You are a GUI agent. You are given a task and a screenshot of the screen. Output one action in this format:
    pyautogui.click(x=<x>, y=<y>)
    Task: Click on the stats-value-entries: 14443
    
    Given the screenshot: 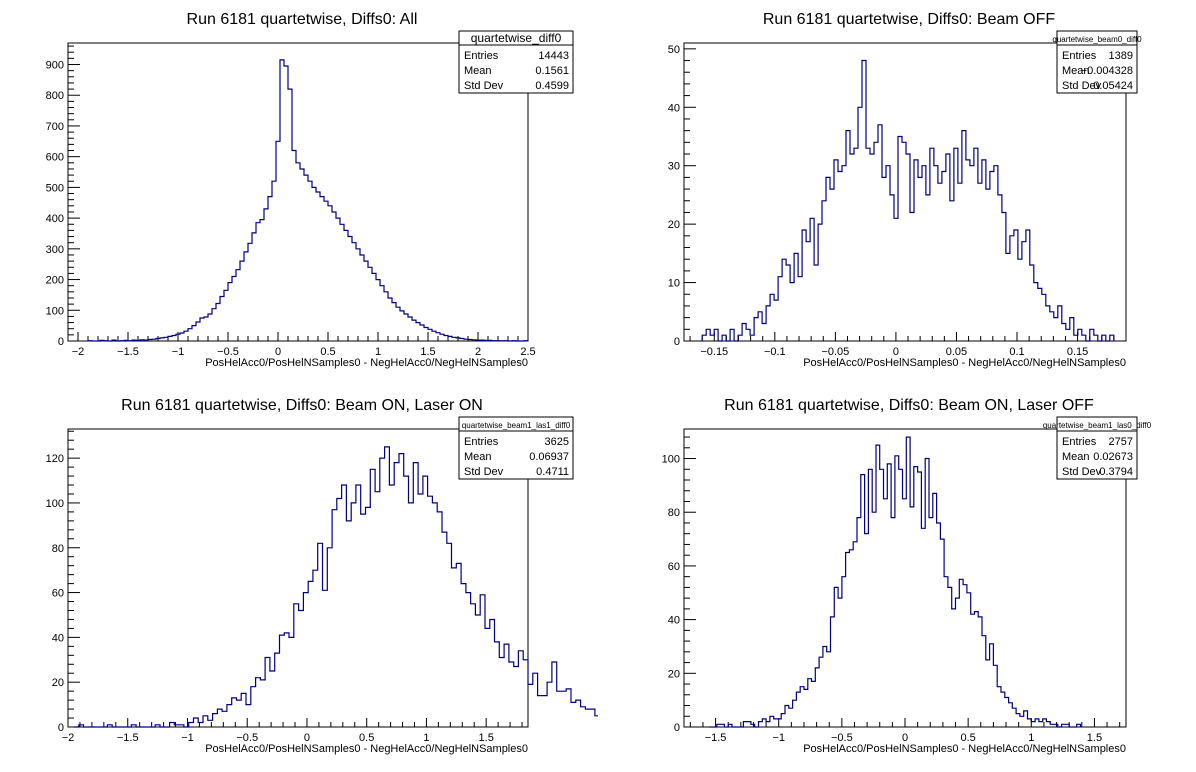 What is the action you would take?
    pyautogui.click(x=553, y=56)
    